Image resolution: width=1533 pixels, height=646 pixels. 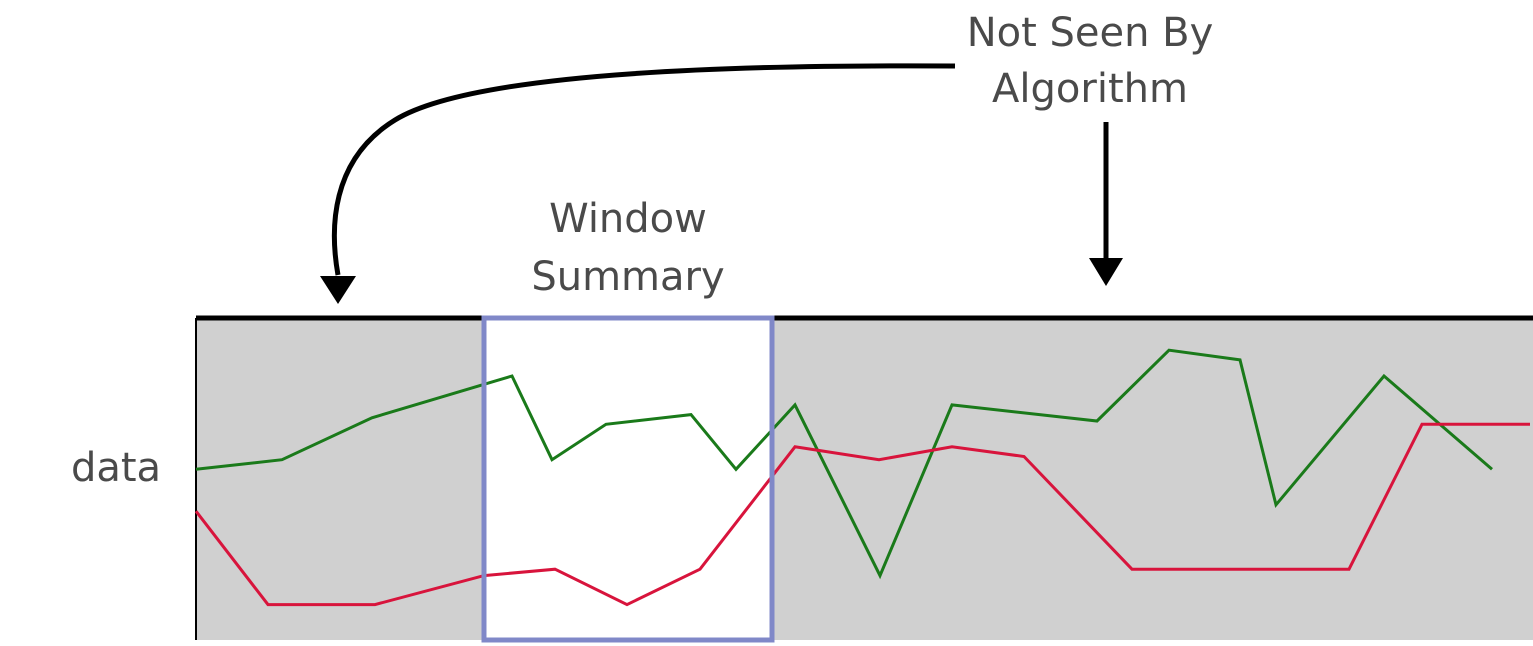 I want to click on window-label-line1: Window, so click(x=628, y=219).